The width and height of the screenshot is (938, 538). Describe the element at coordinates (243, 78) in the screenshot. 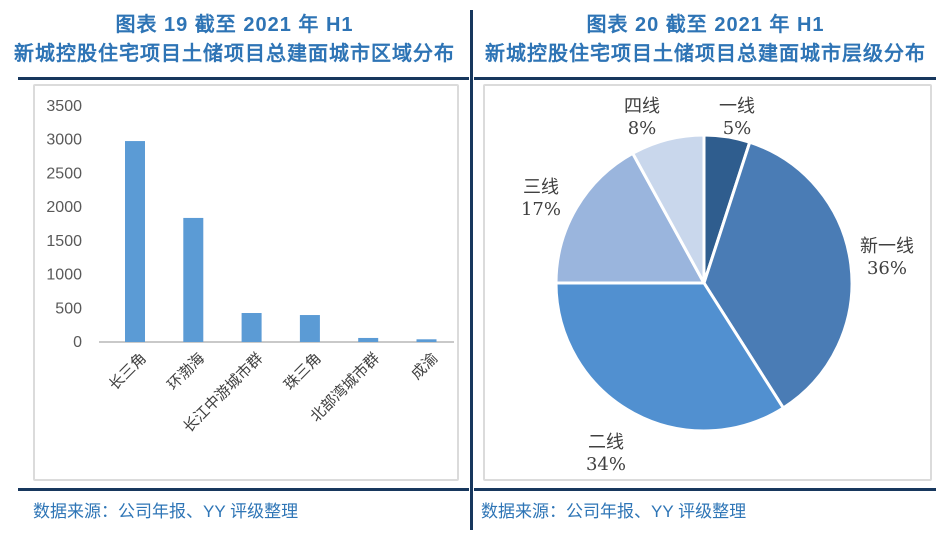

I see `figure-19-title-rule` at that location.